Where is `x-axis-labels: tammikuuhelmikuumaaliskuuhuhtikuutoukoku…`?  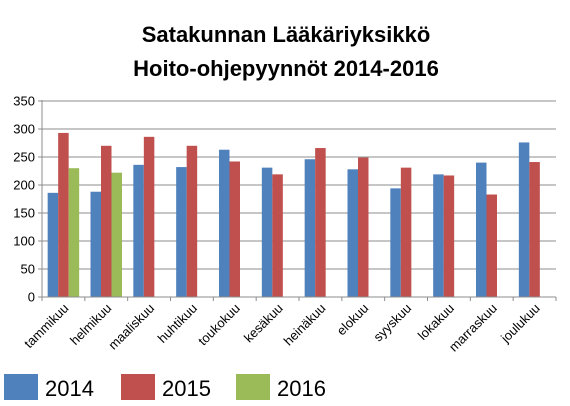 x-axis-labels: tammikuuhelmikuumaaliskuuhuhtikuutoukoku… is located at coordinates (282, 328).